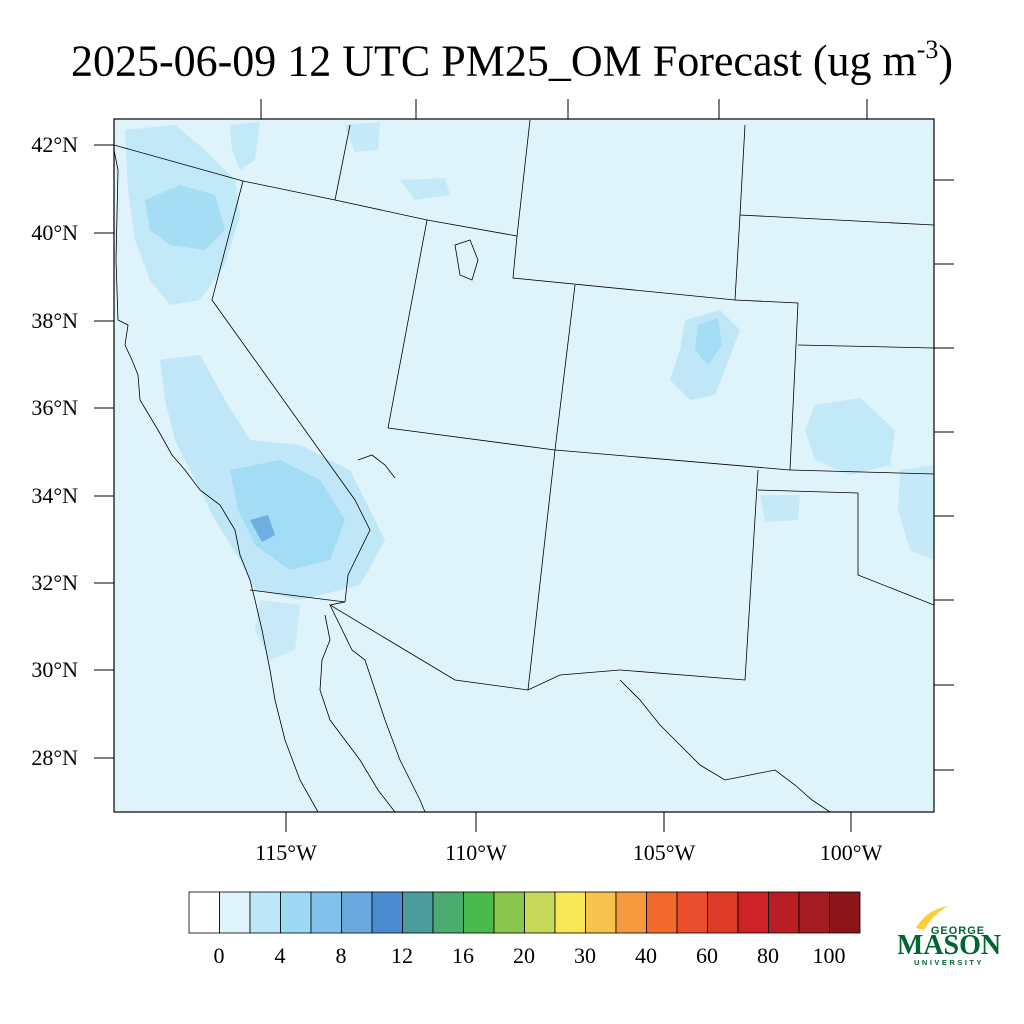 This screenshot has width=1024, height=1024. I want to click on coastline-texas, so click(725, 745).